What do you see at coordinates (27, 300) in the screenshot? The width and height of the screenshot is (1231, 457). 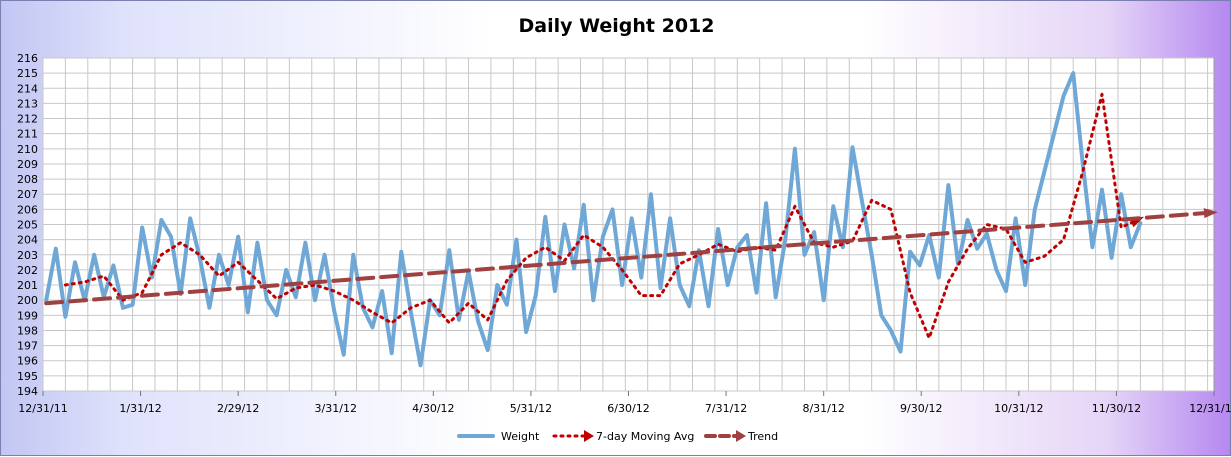 I see `y-tick-label: 200` at bounding box center [27, 300].